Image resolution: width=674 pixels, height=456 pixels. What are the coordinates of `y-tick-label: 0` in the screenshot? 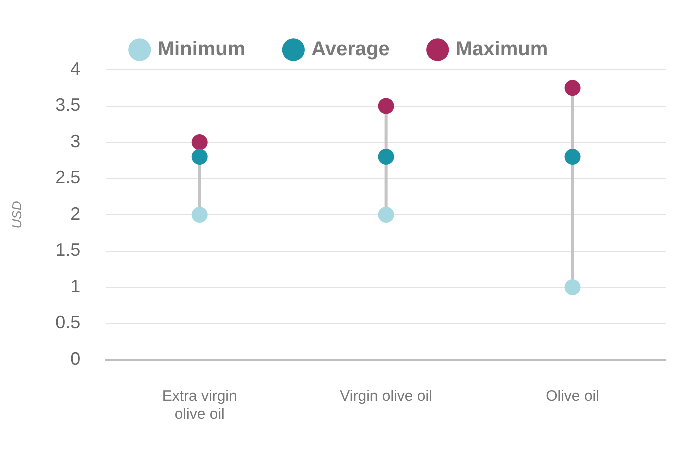 It's located at (75, 358).